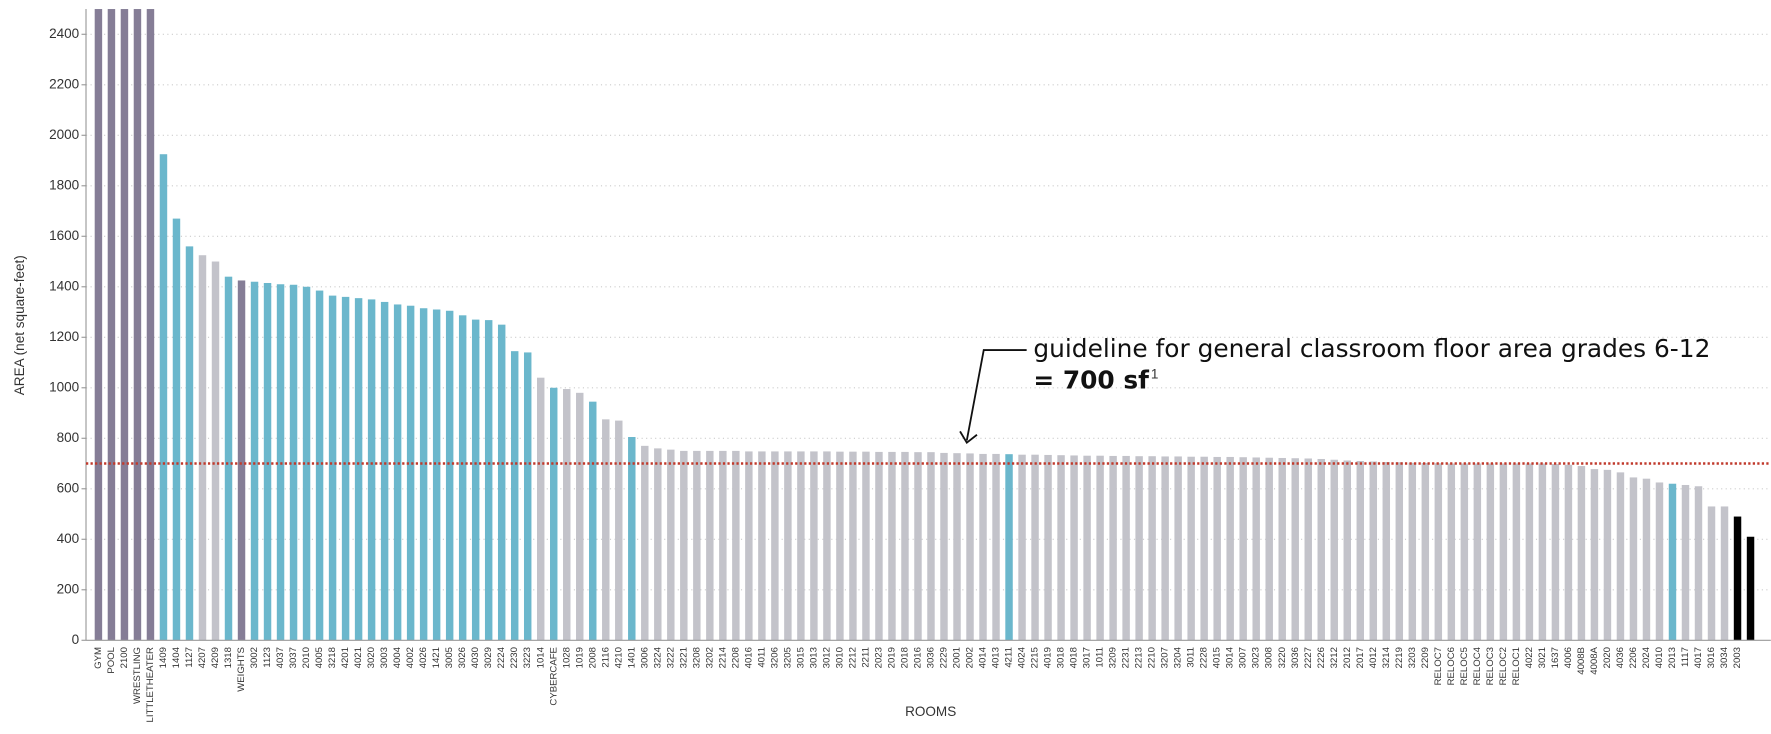 The width and height of the screenshot is (1771, 734). I want to click on x-tick-label: 3223, so click(527, 657).